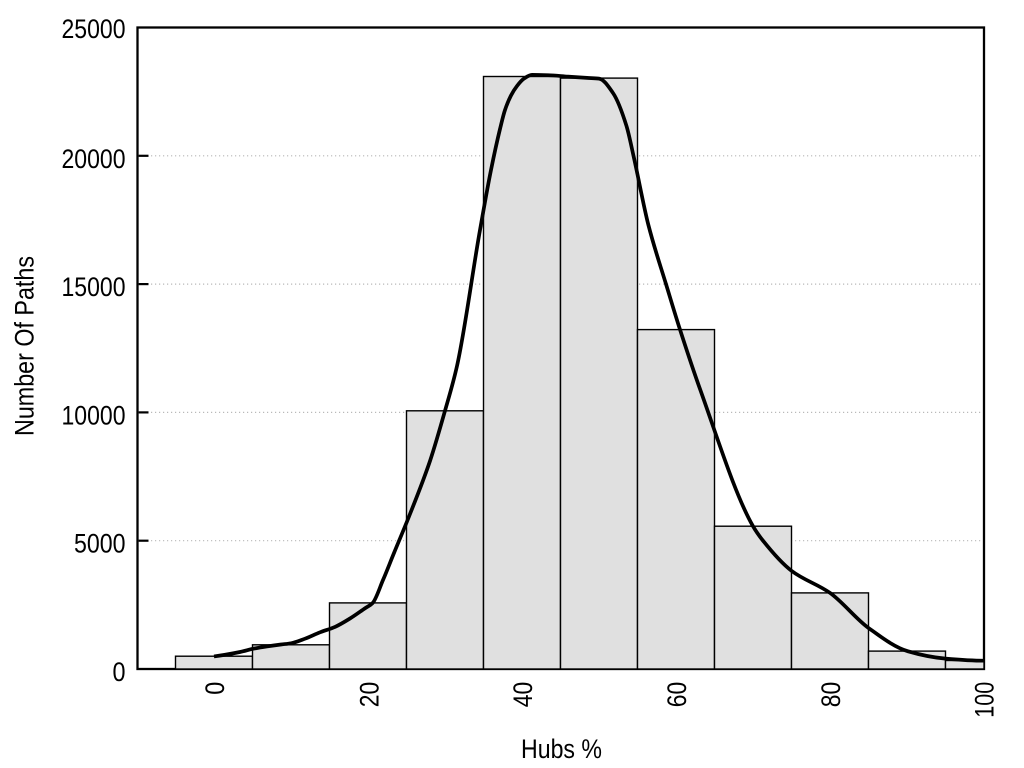  Describe the element at coordinates (100, 544) in the screenshot. I see `svg-text: 5000` at that location.